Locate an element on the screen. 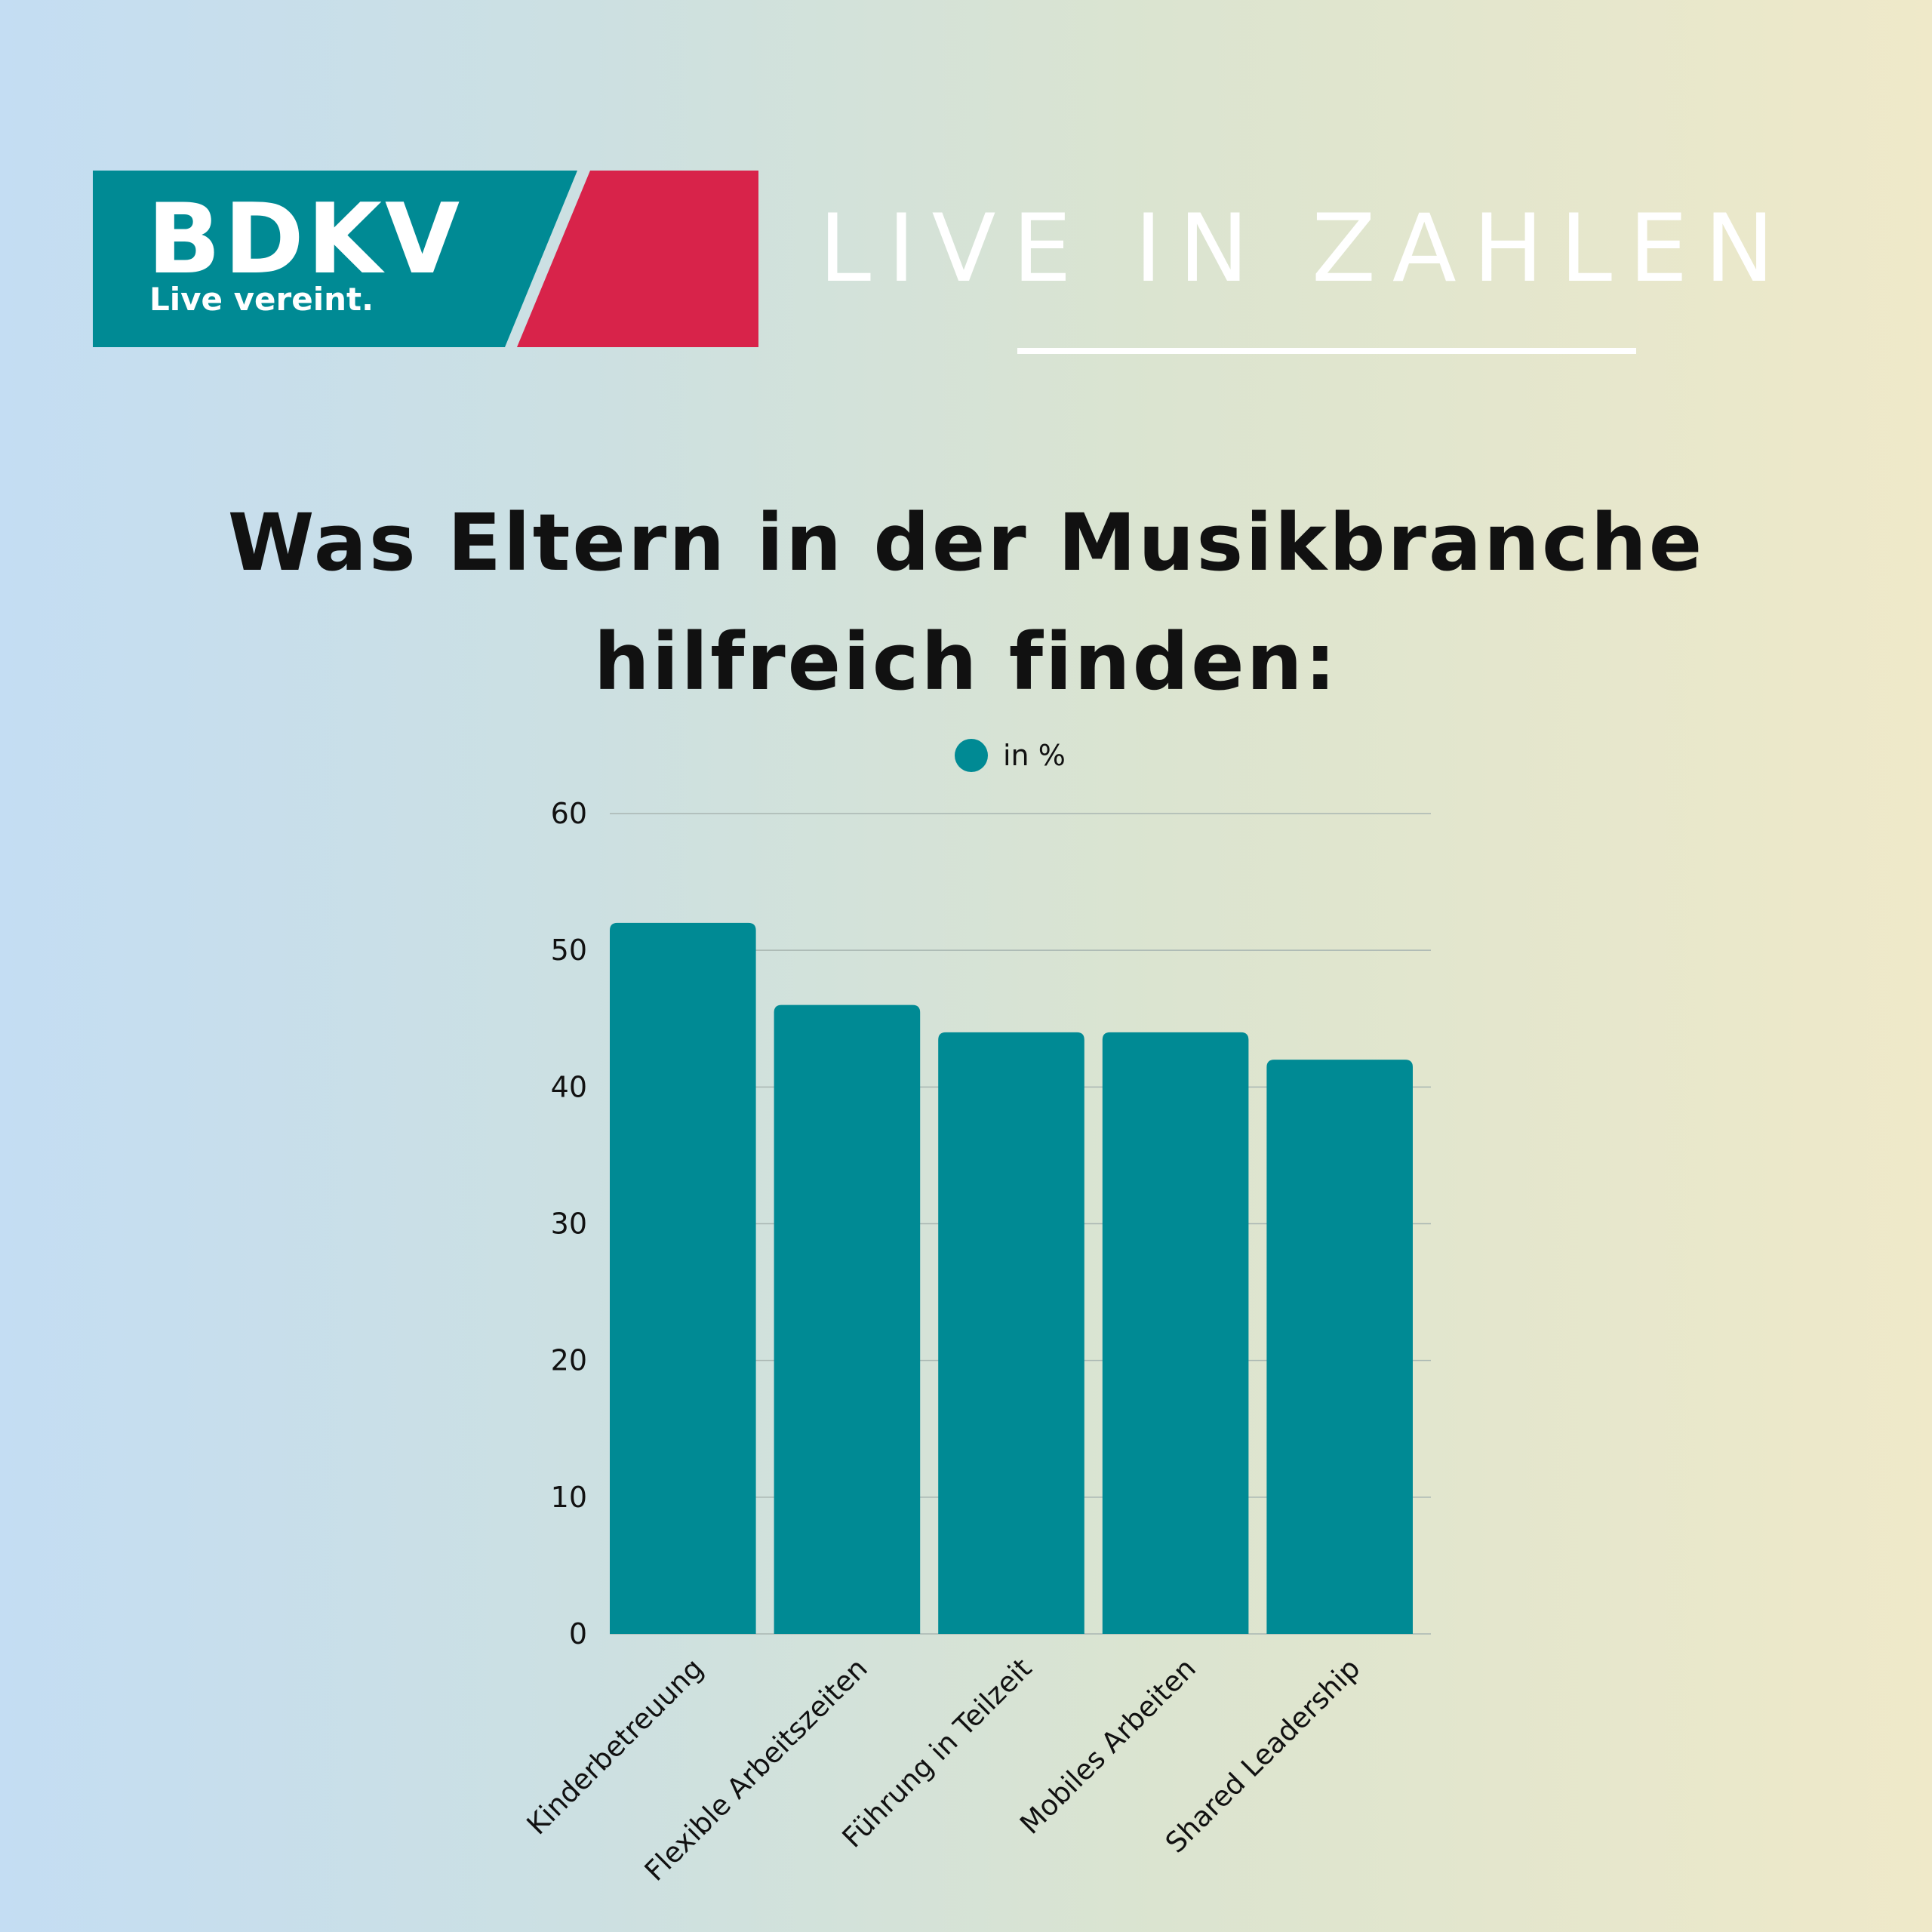 This screenshot has width=1932, height=1932. y-axis: 0 10 20 30 40 50 60 is located at coordinates (569, 1224).